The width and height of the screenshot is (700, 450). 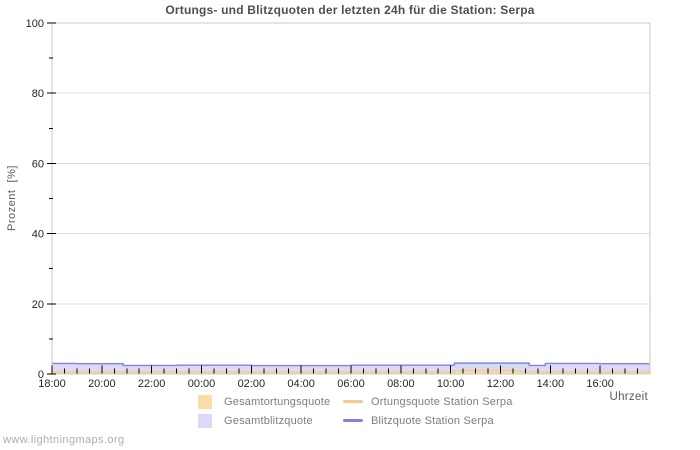 What do you see at coordinates (38, 235) in the screenshot?
I see `svg-text: 40` at bounding box center [38, 235].